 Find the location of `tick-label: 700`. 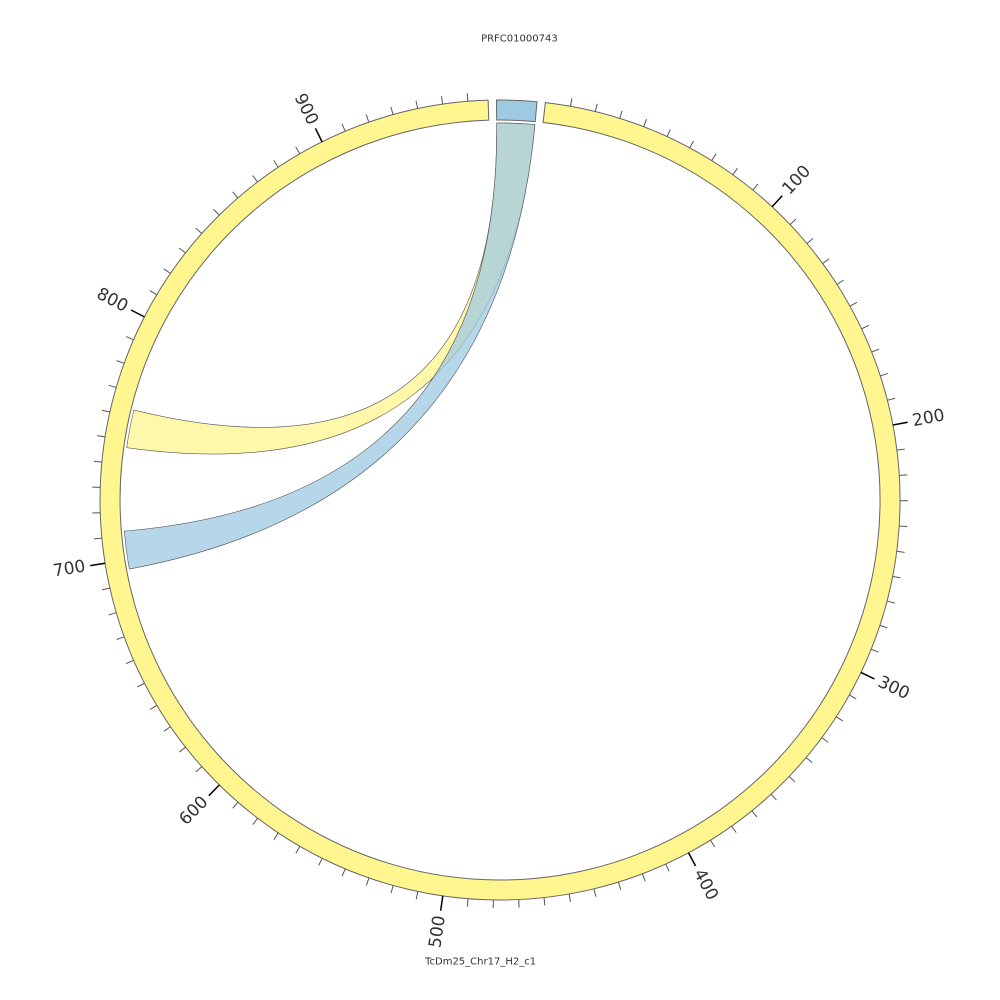

tick-label: 700 is located at coordinates (69, 569).